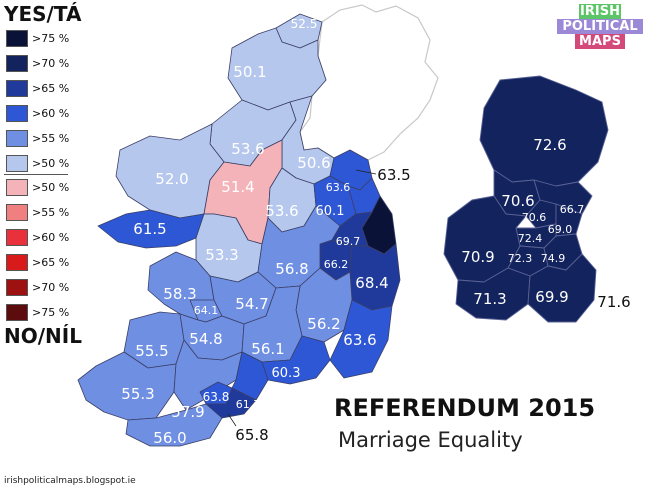  I want to click on label-dublin-south: 69.9, so click(551, 297).